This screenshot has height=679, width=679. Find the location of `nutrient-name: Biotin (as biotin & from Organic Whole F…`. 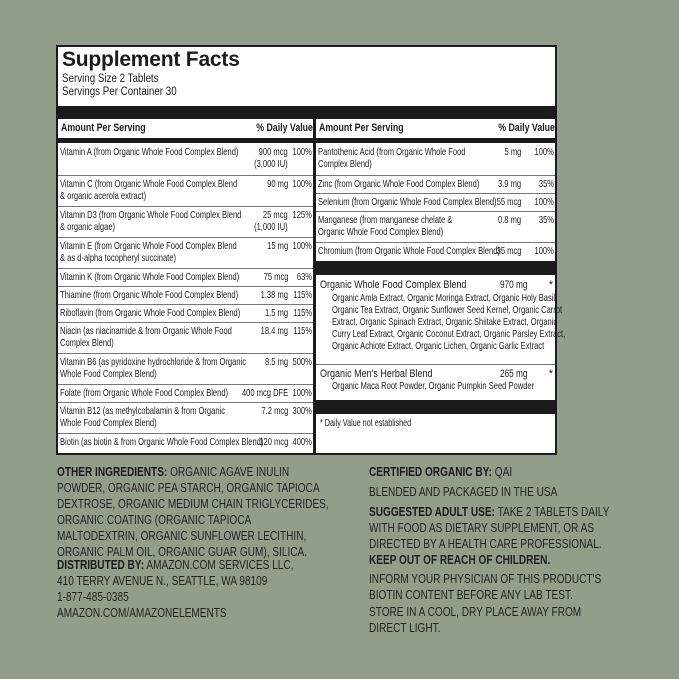

nutrient-name: Biotin (as biotin & from Organic Whole F… is located at coordinates (162, 442).